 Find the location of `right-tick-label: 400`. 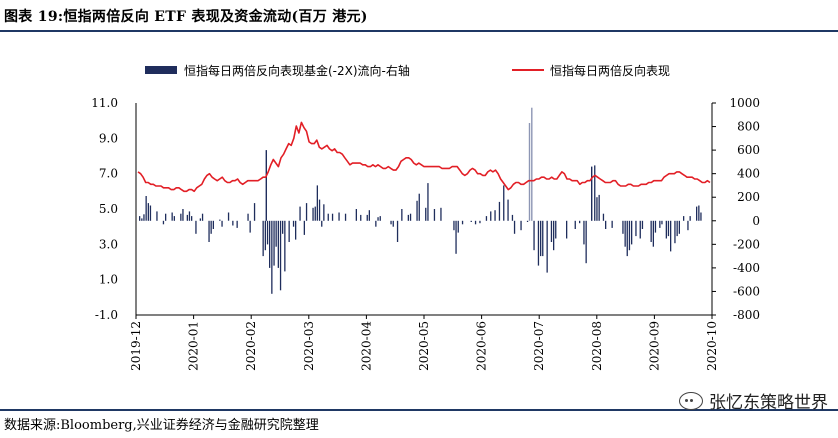

right-tick-label: 400 is located at coordinates (748, 174).